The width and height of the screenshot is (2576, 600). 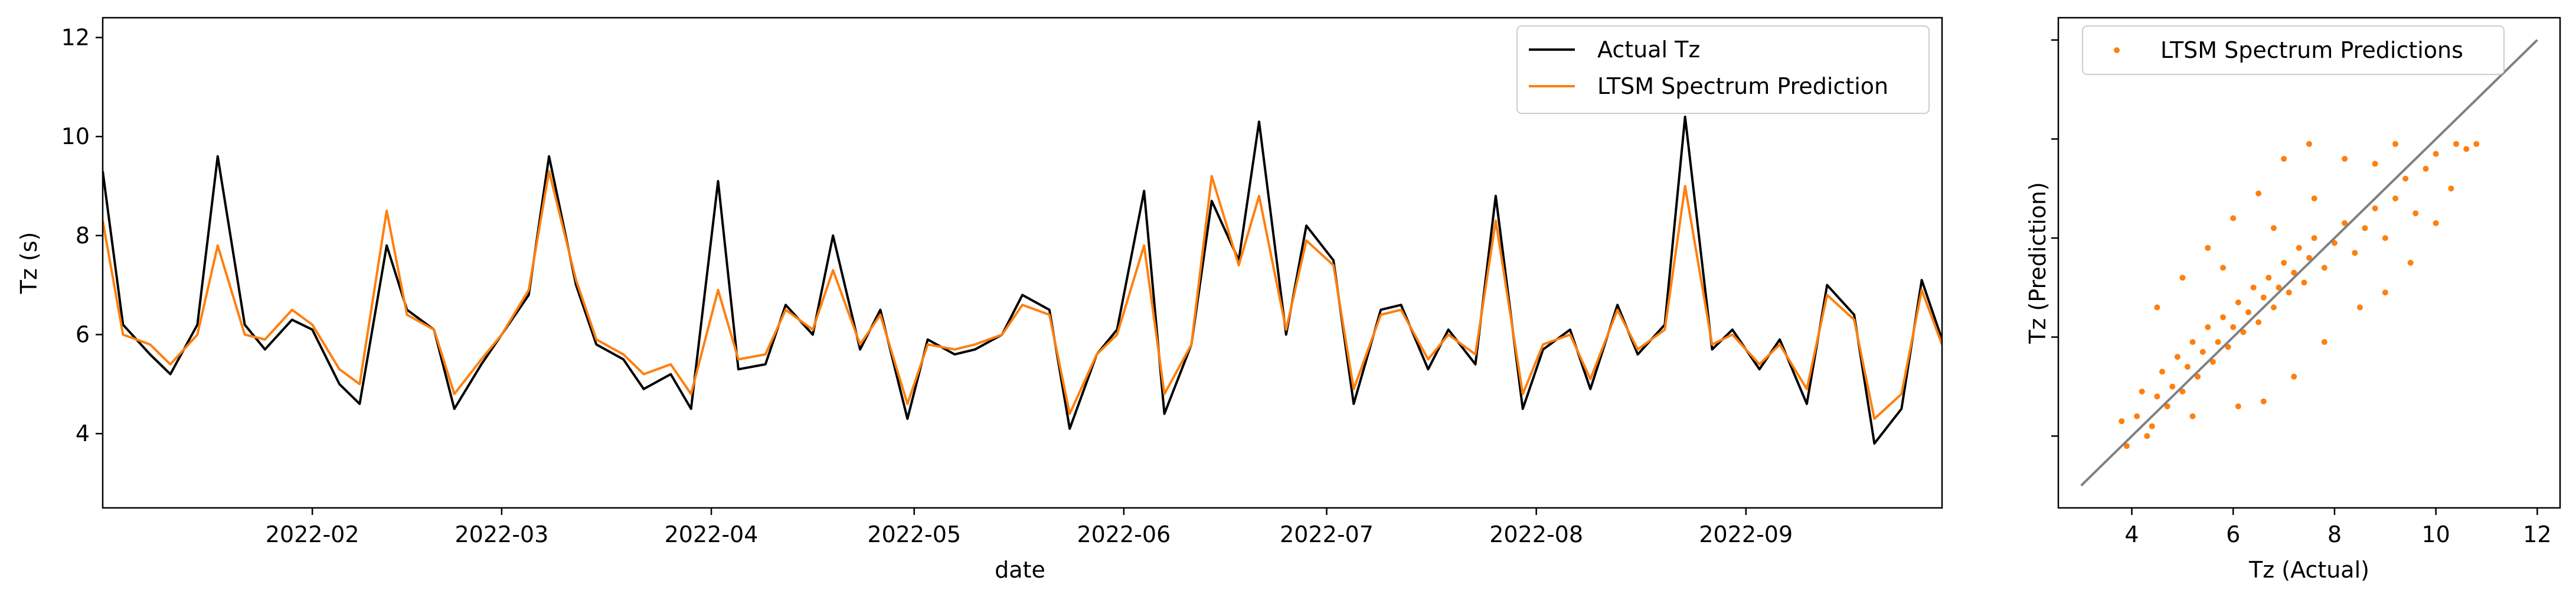 What do you see at coordinates (1746, 534) in the screenshot?
I see `x-tick-label: 2022-09` at bounding box center [1746, 534].